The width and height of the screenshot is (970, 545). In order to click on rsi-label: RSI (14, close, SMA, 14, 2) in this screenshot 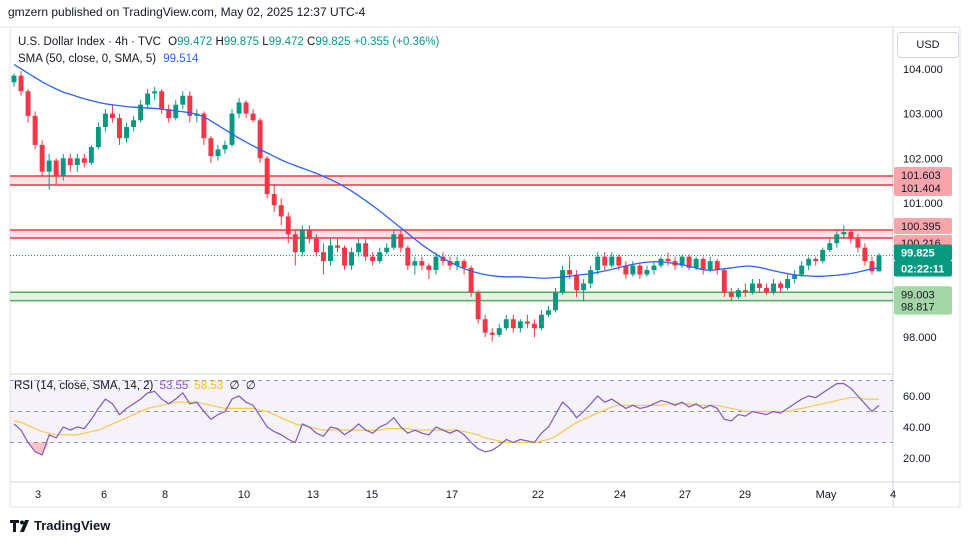, I will do `click(84, 386)`.